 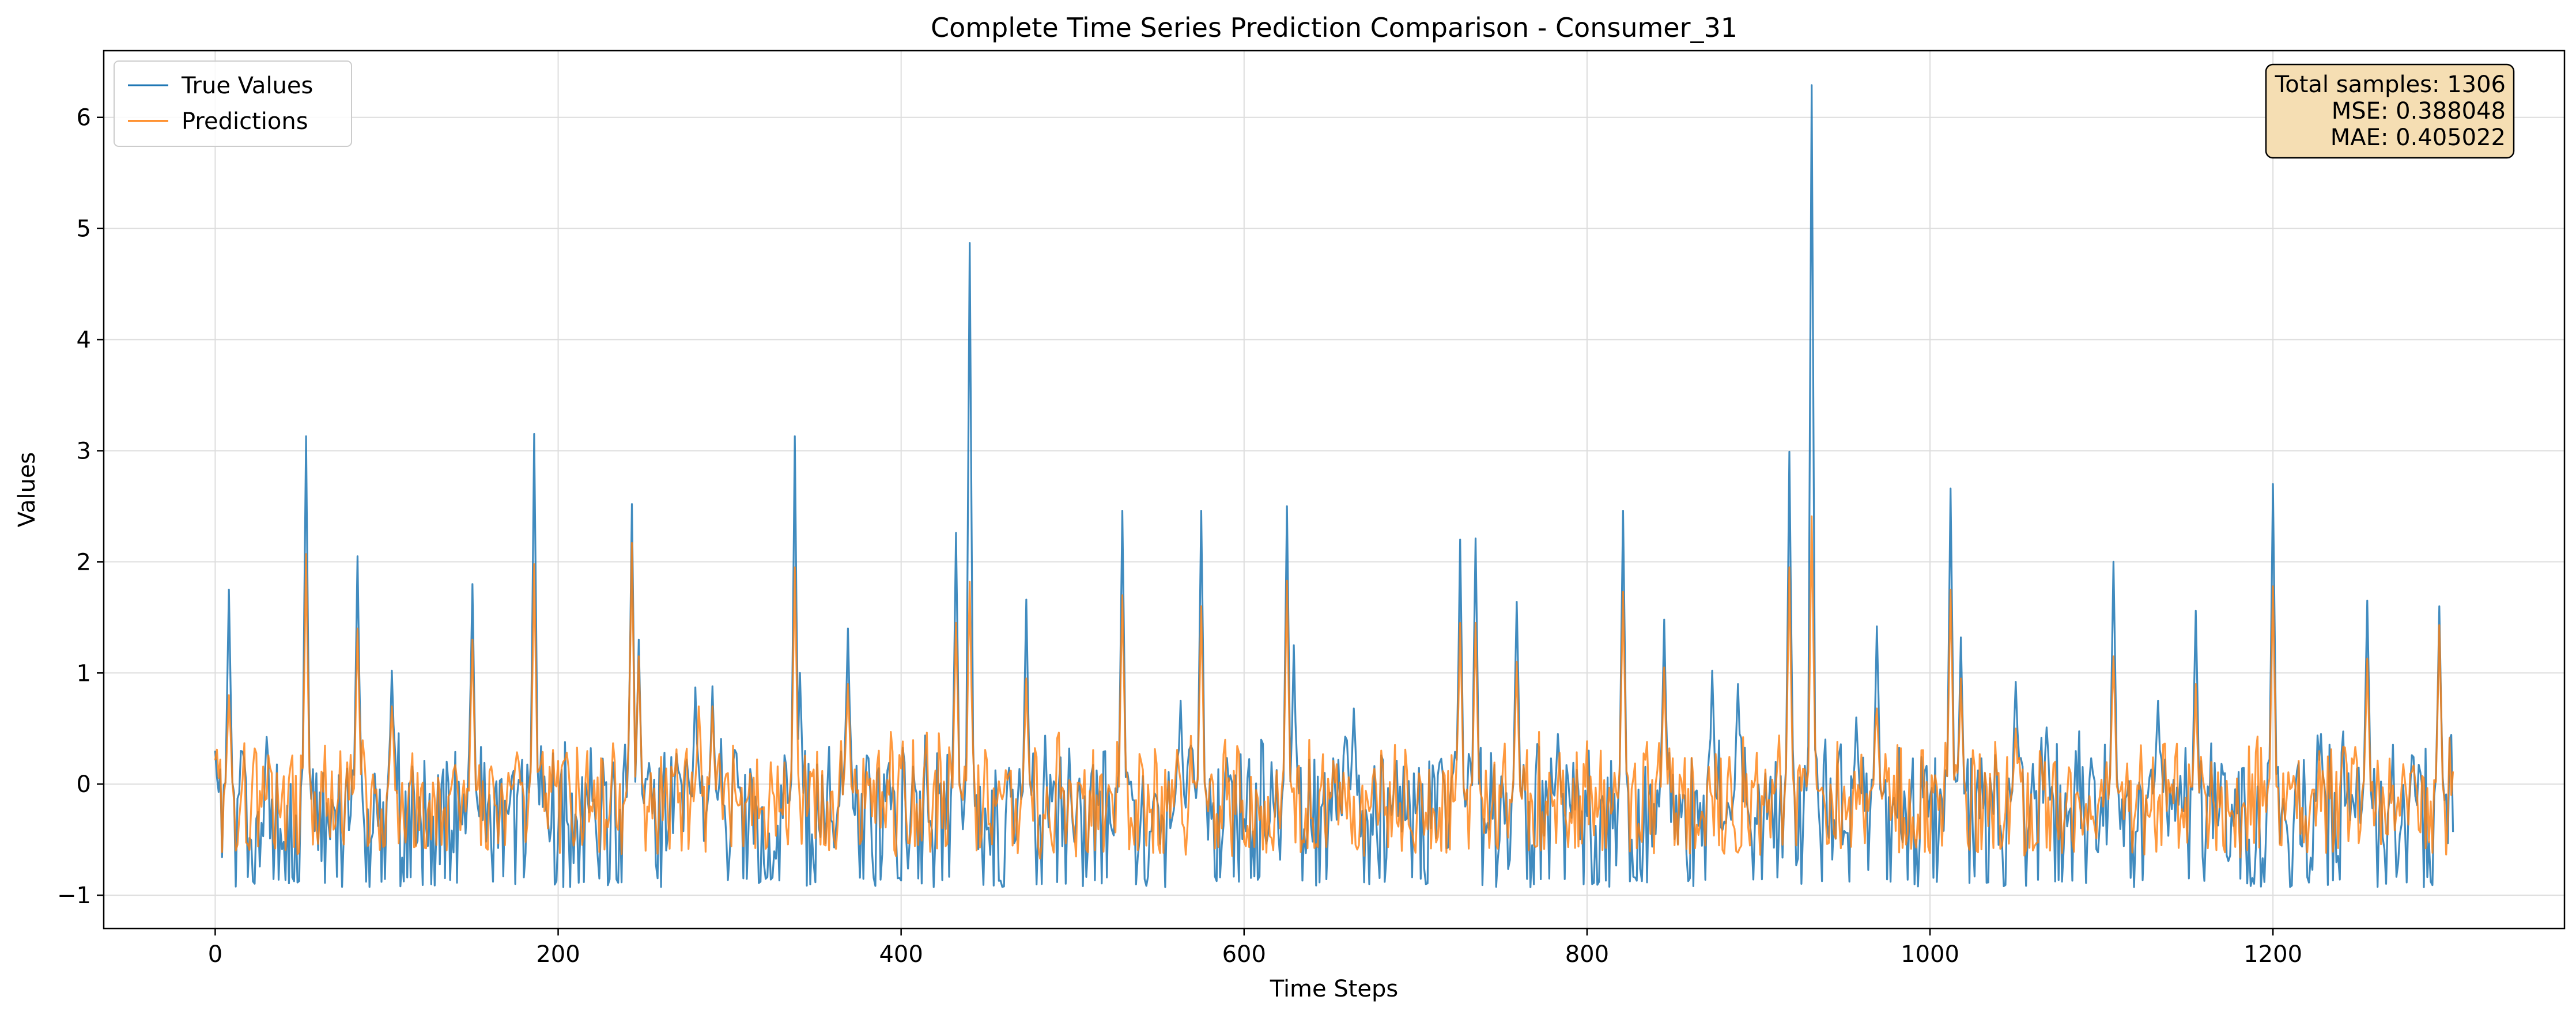 I want to click on y-axis-ticks: −1 0 1 2 3 4 5 6, so click(x=80, y=507).